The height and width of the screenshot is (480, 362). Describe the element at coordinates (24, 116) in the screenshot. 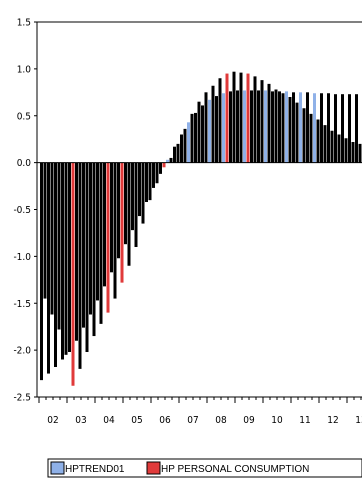

I see `y-tick-label: 0.5` at that location.